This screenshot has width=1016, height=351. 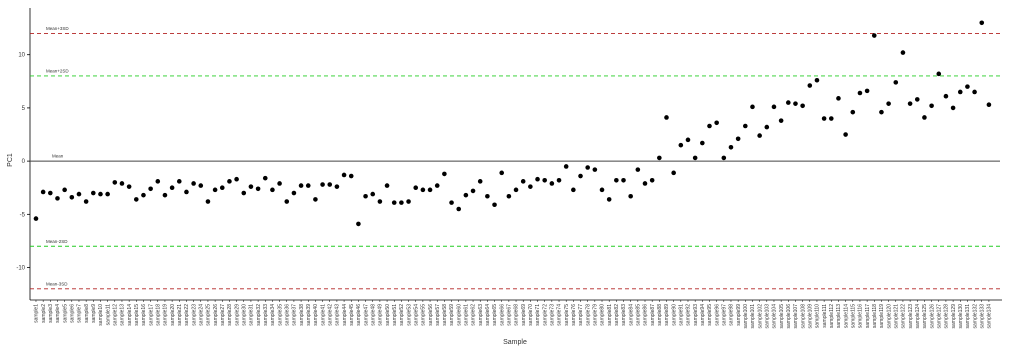 What do you see at coordinates (223, 315) in the screenshot?
I see `x-tick-label: sample27` at bounding box center [223, 315].